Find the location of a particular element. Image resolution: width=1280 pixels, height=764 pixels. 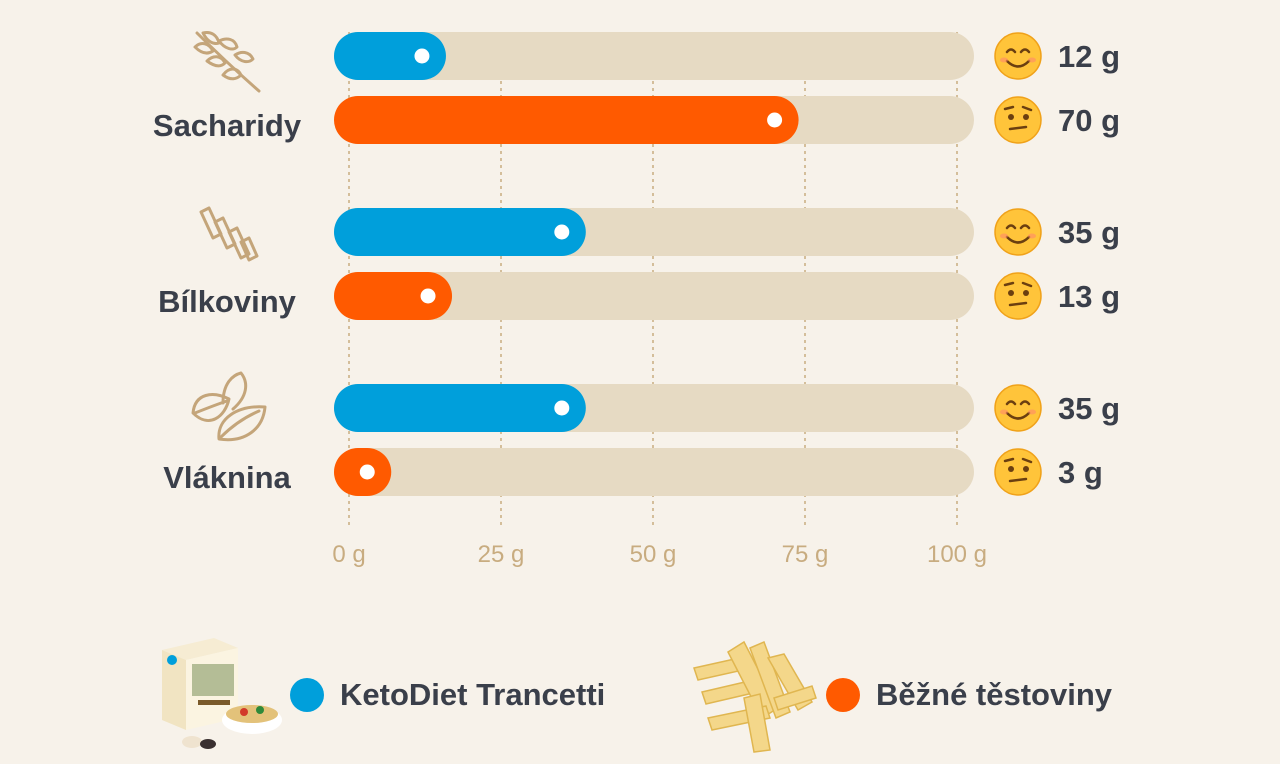

legend-dot-orange is located at coordinates (843, 695).